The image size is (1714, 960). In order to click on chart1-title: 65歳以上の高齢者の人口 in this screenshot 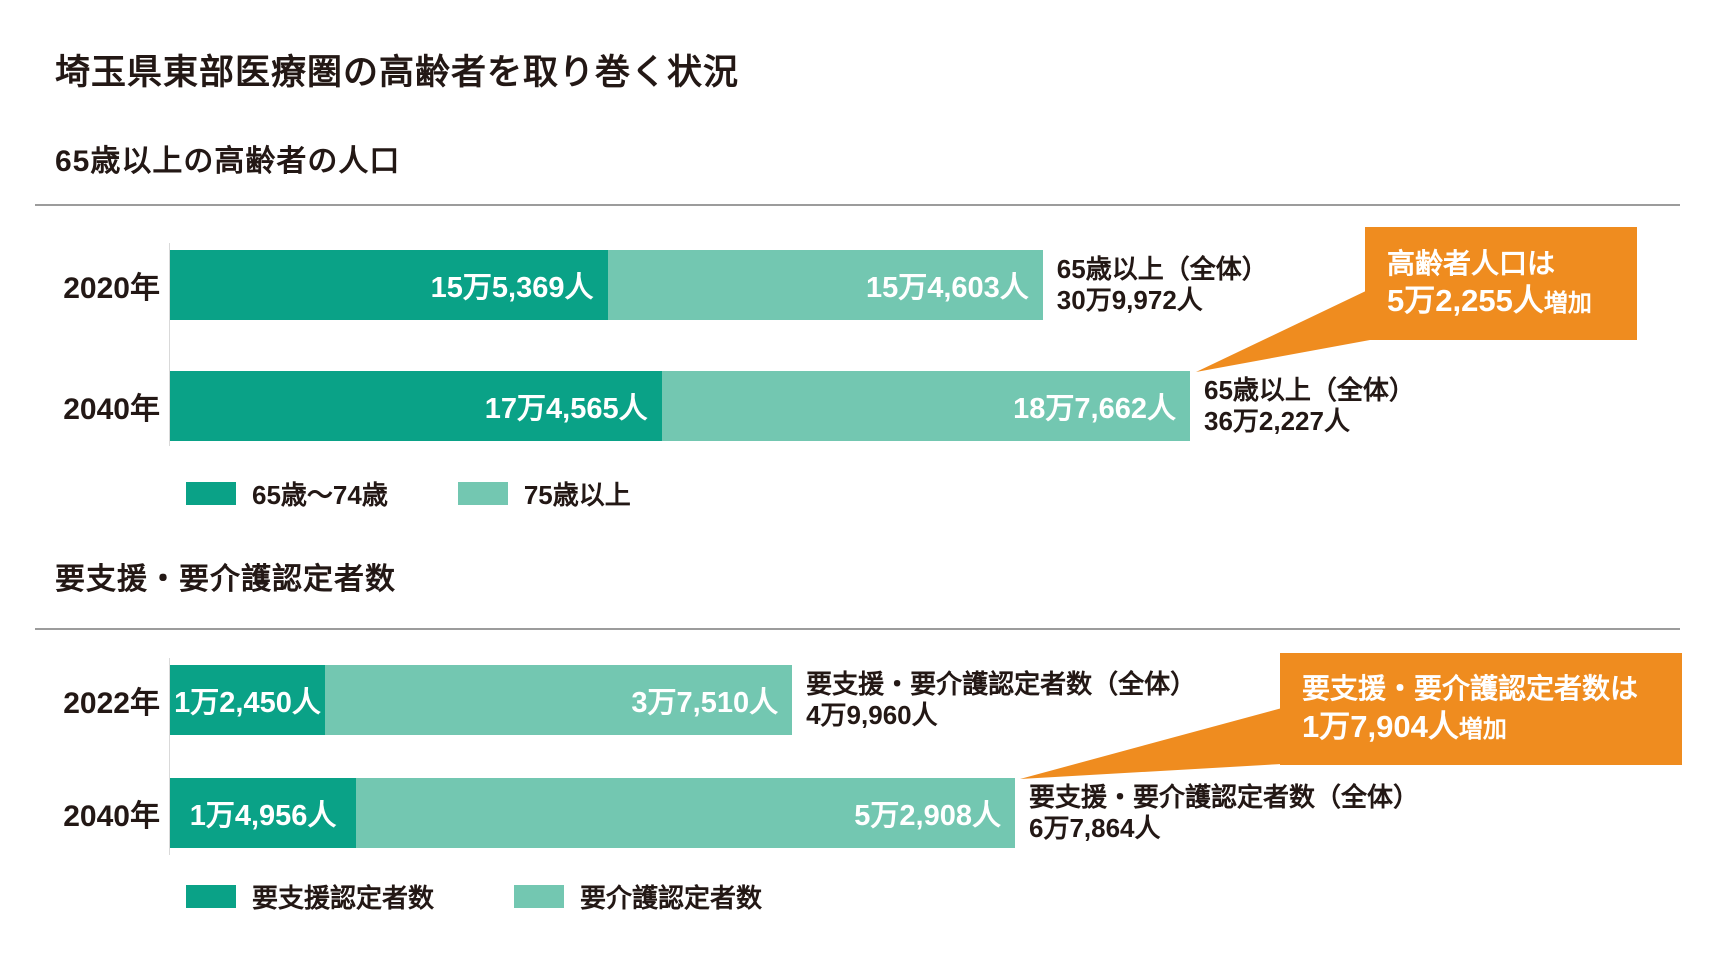, I will do `click(228, 161)`.